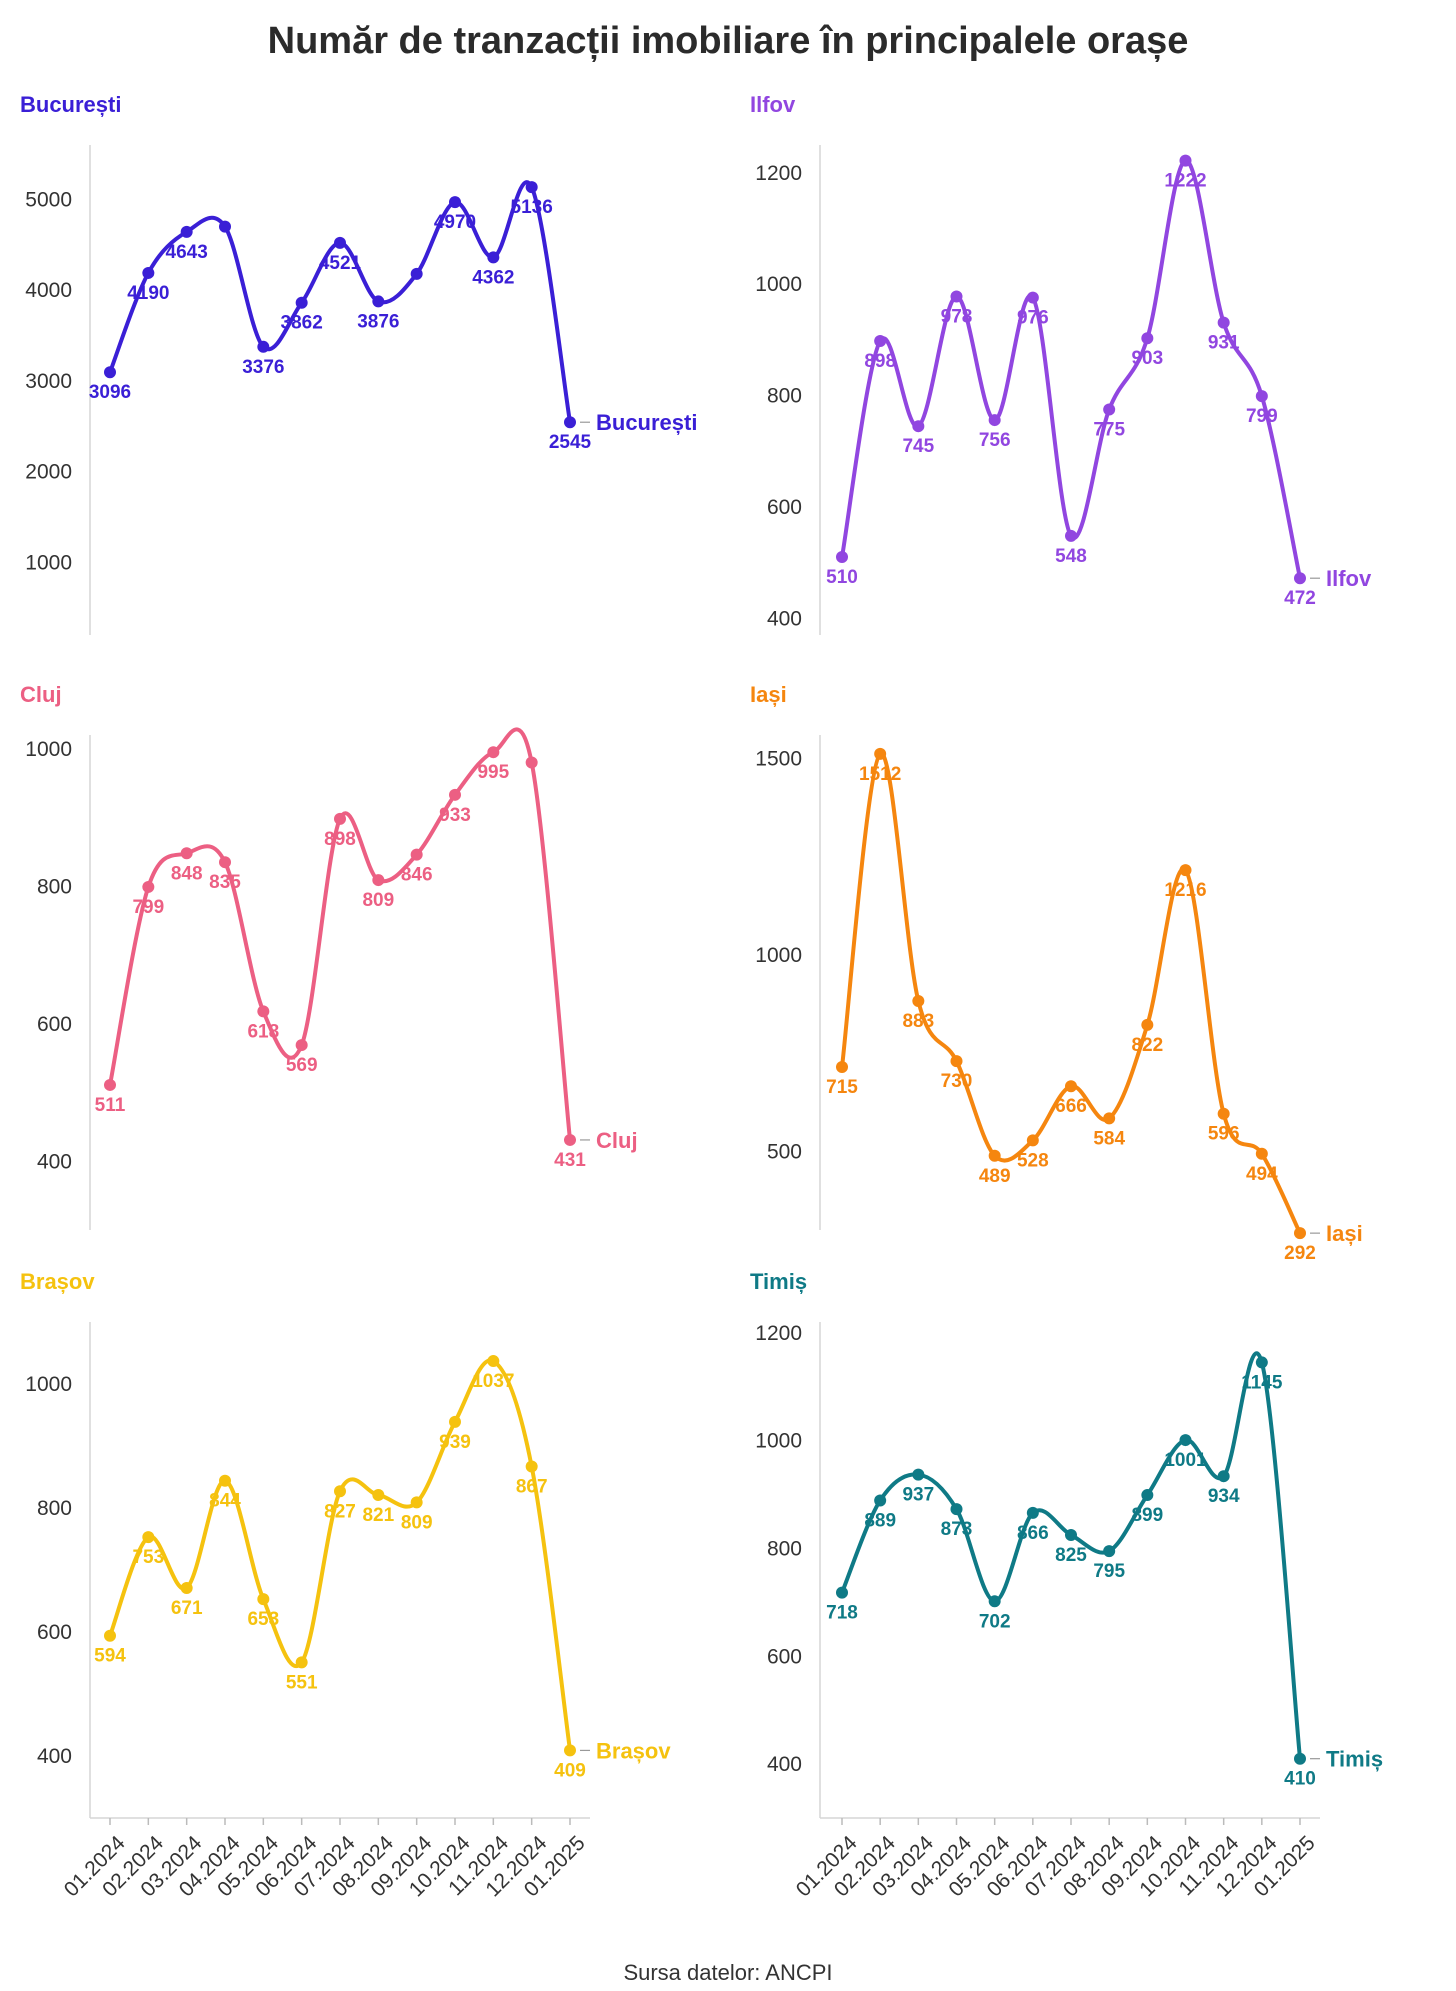 This screenshot has width=1456, height=1991. I want to click on panel-3-data-label: 835, so click(225, 882).